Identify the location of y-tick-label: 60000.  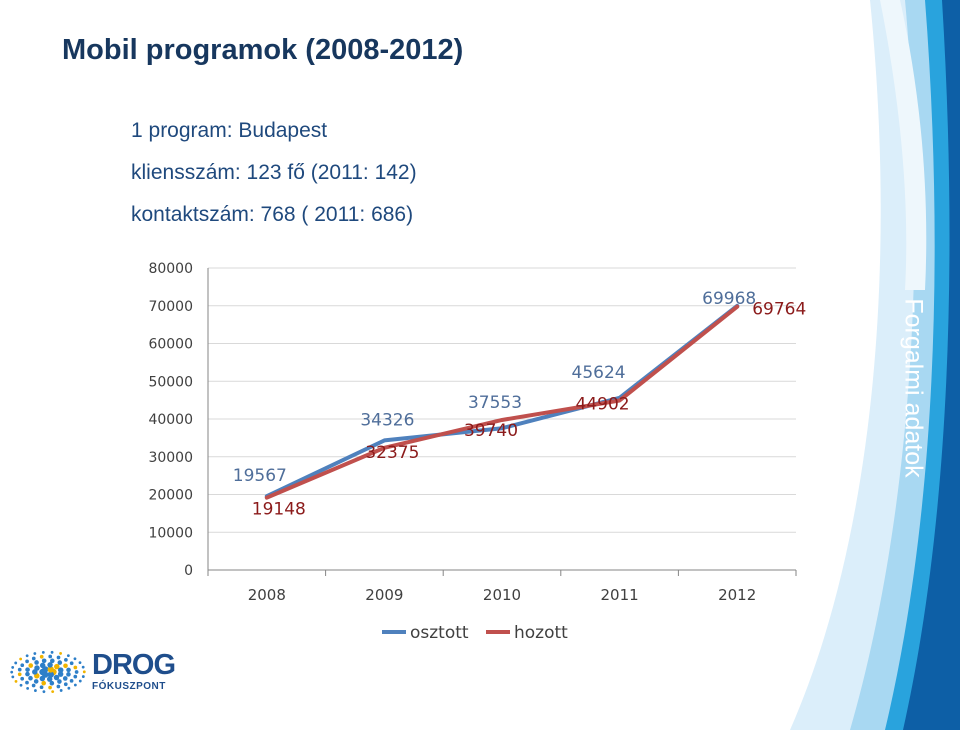
(170, 345).